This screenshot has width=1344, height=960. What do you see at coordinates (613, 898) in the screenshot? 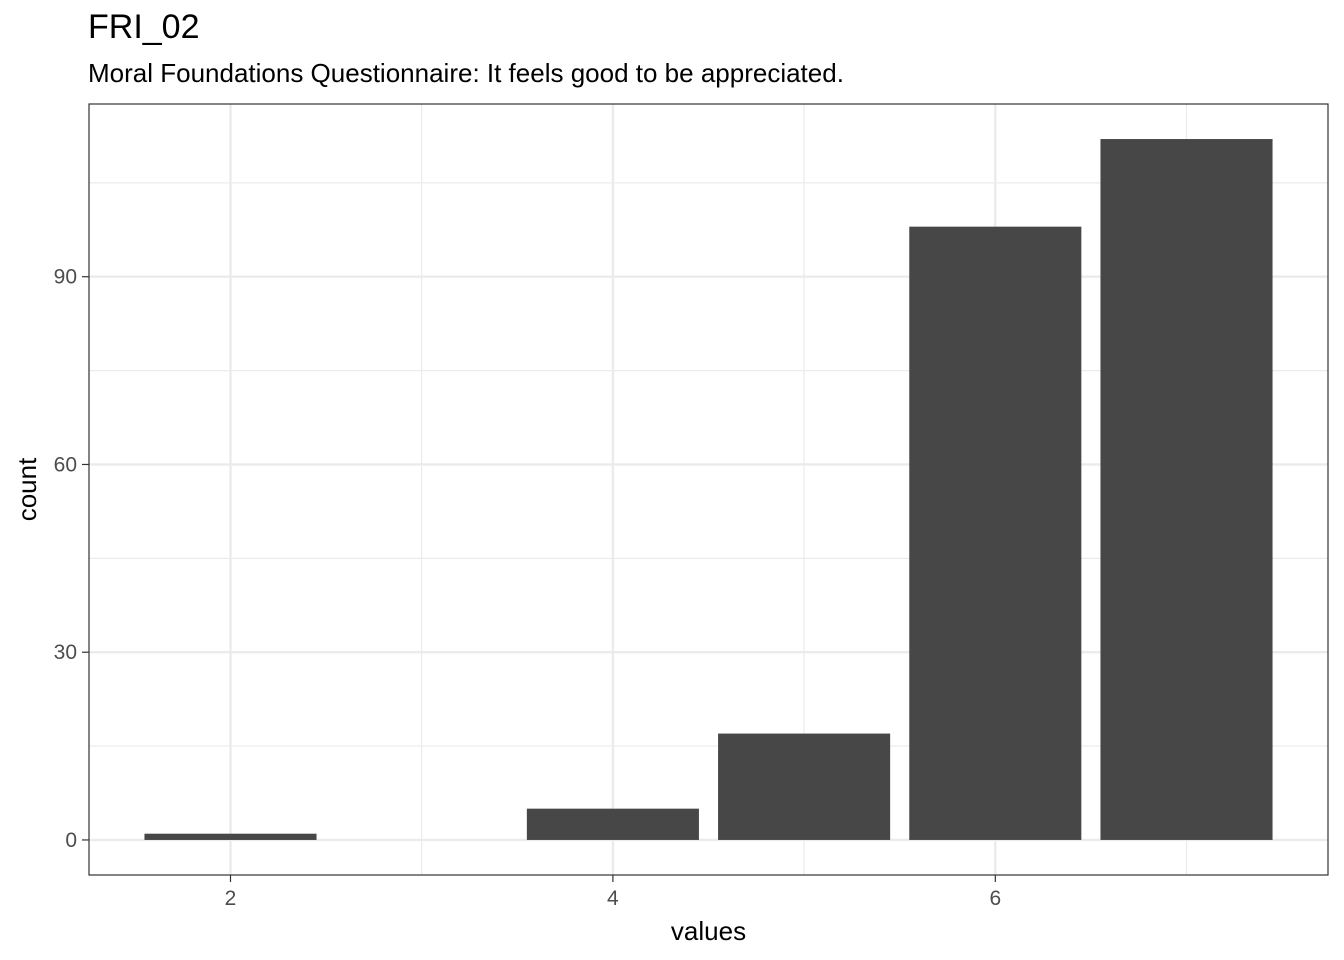
I see `x-tick-label: 4` at bounding box center [613, 898].